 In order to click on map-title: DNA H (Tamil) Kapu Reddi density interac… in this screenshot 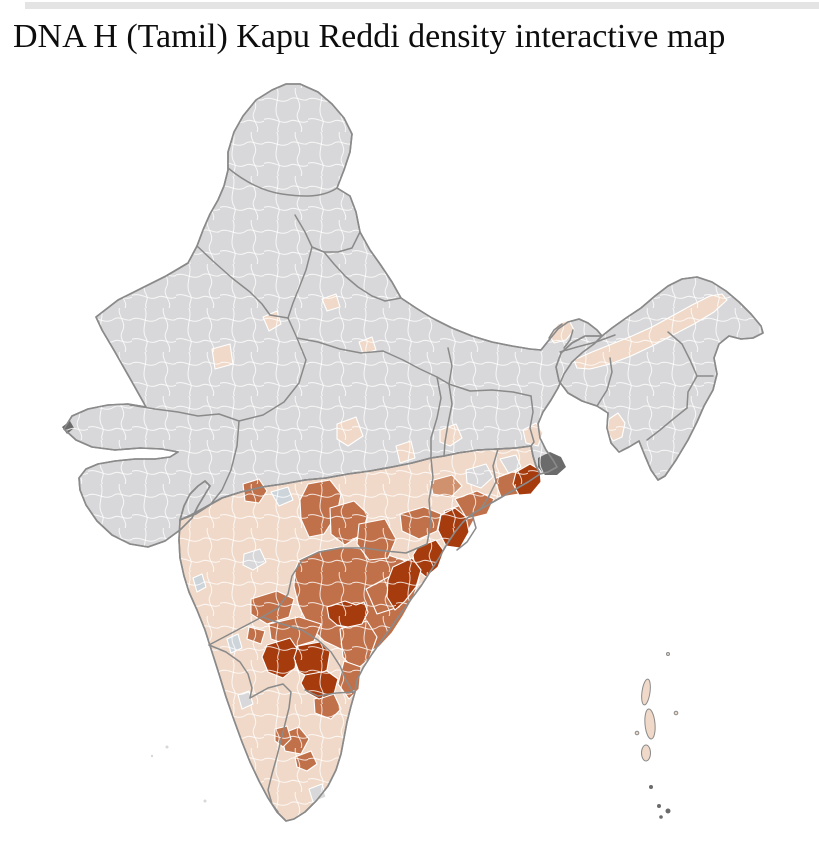, I will do `click(369, 36)`.